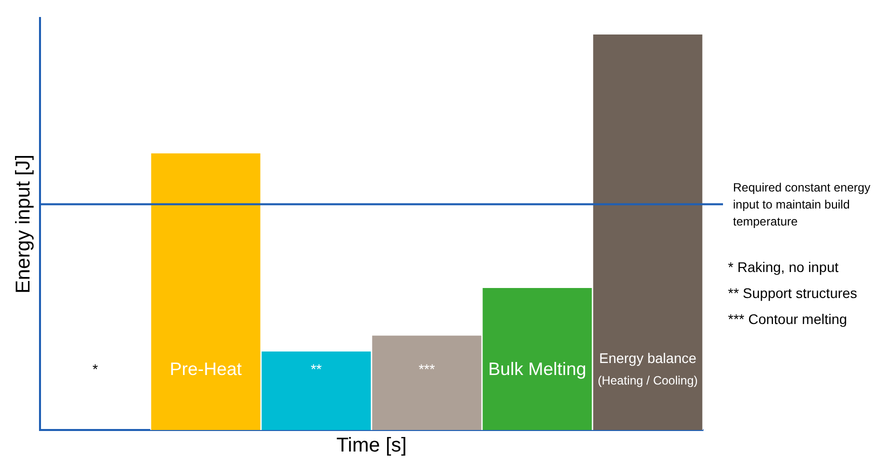  I want to click on x-tick-label: **, so click(316, 368).